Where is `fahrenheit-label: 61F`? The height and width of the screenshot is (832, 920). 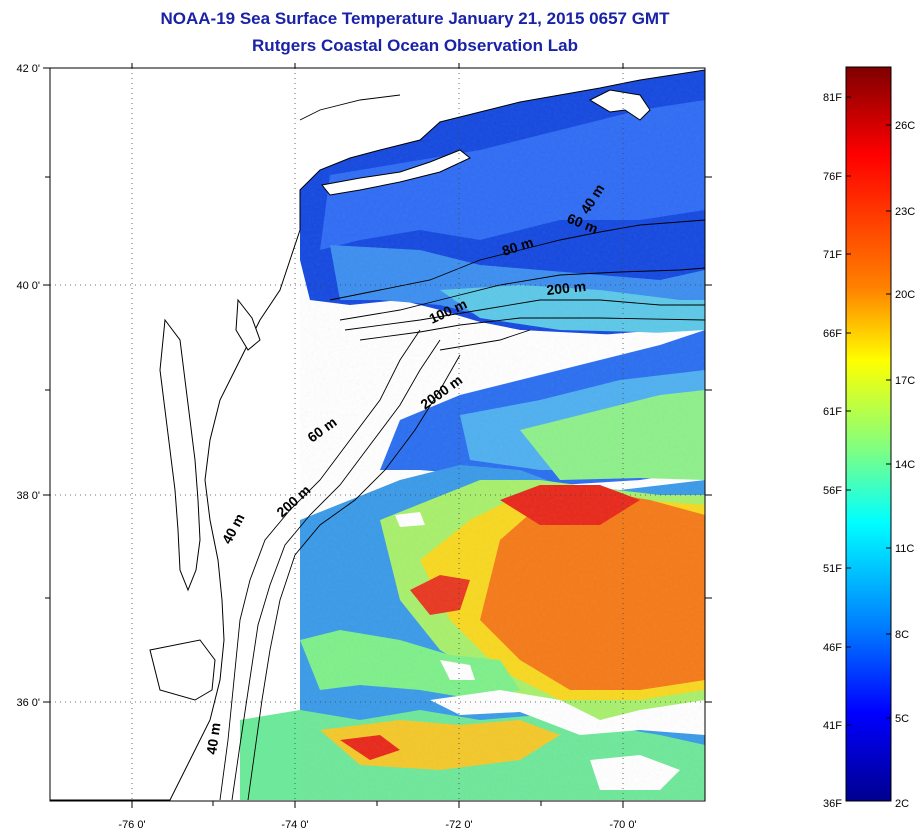
fahrenheit-label: 61F is located at coordinates (832, 412).